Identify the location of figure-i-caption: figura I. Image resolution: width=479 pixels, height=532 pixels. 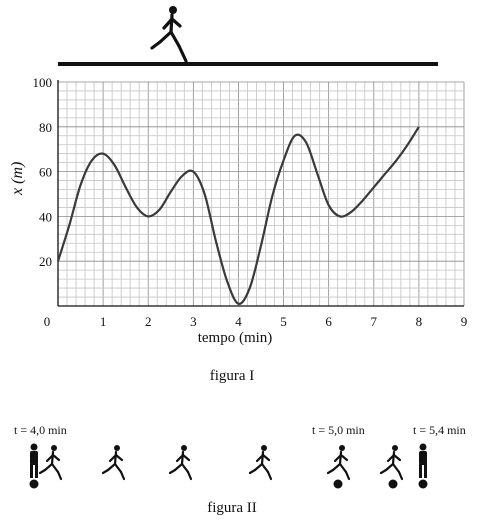
(232, 376).